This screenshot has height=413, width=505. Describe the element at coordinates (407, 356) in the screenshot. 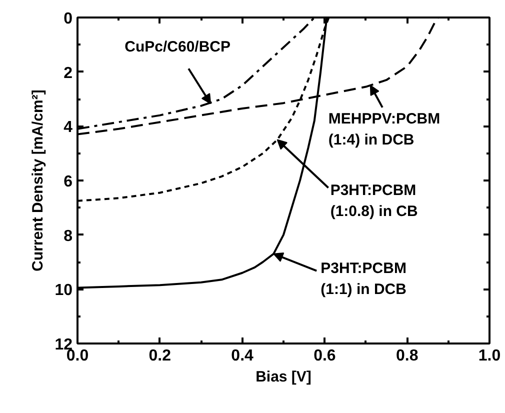

I see `x-tick-label: 0.8` at that location.